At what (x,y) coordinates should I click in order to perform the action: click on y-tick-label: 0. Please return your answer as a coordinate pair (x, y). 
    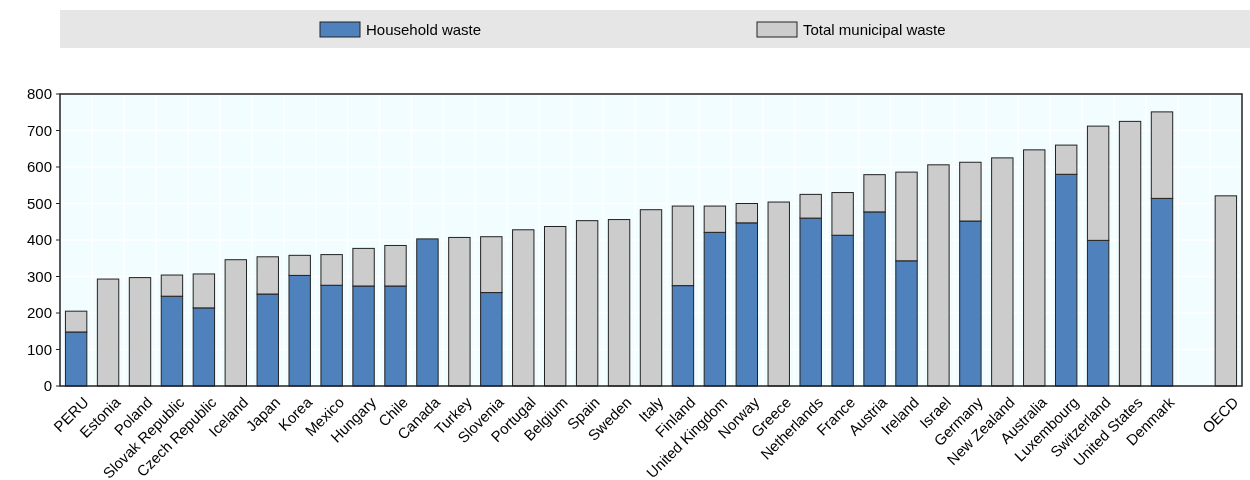
    Looking at the image, I should click on (47, 386).